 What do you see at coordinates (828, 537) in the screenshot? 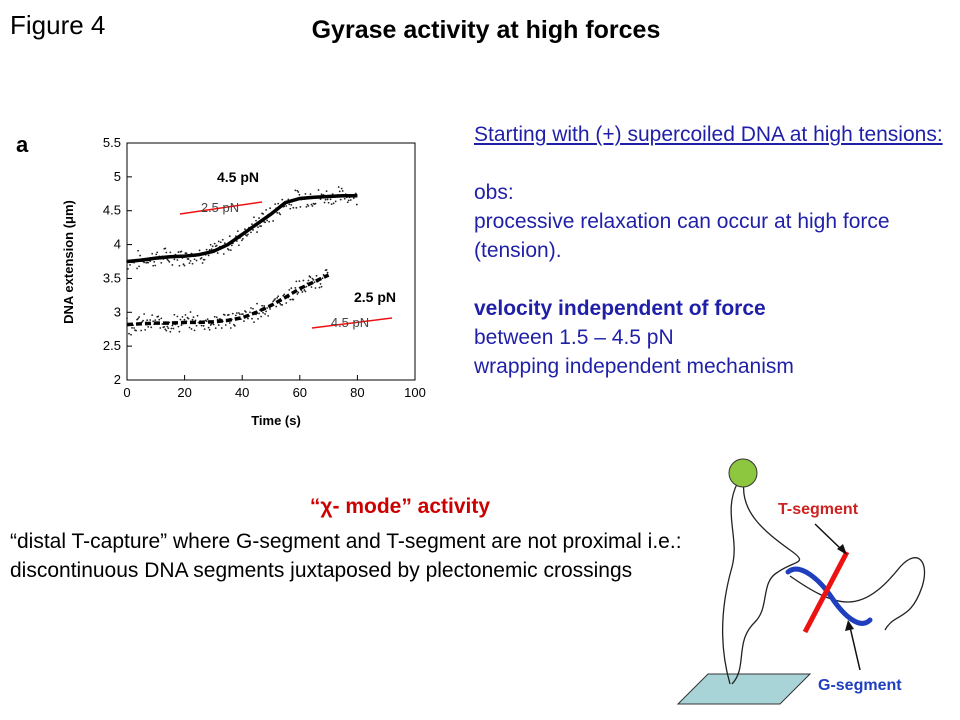
I see `t-pointer-arrow` at bounding box center [828, 537].